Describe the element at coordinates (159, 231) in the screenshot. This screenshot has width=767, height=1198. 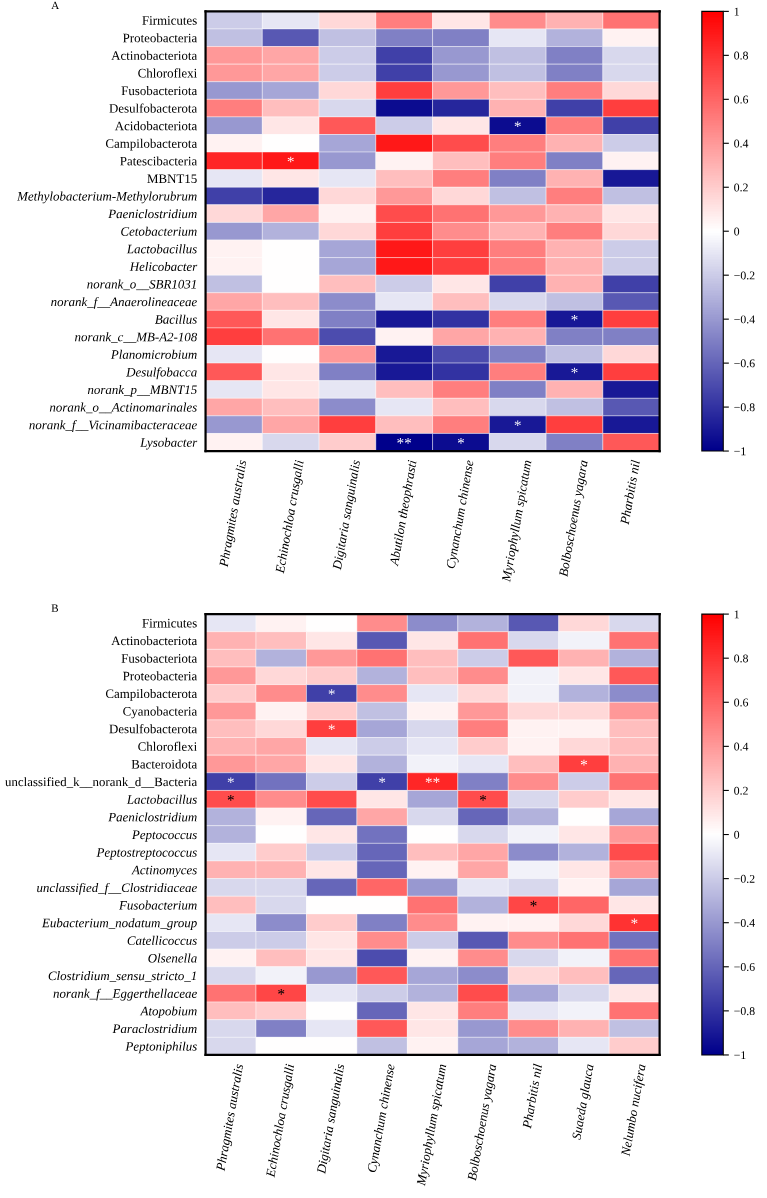
I see `y-tick-label: Cetobacterium` at that location.